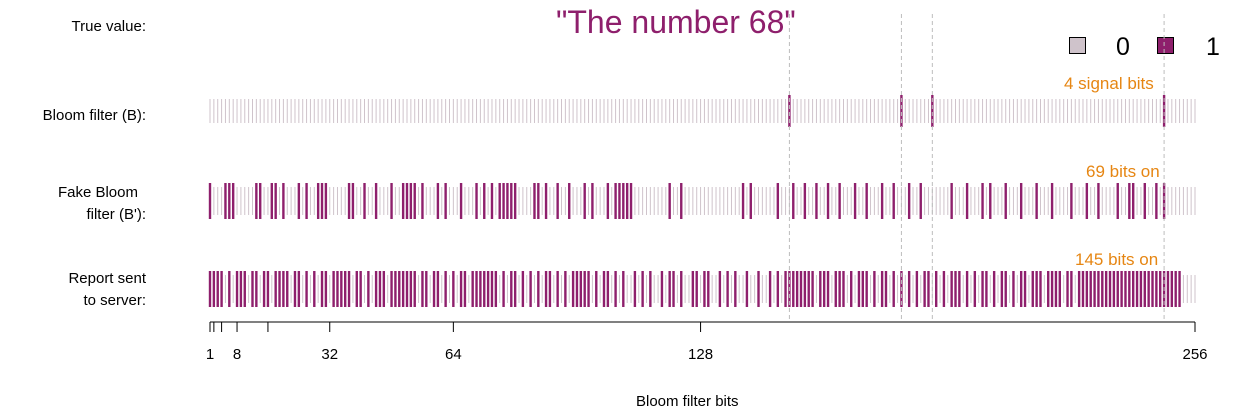 This screenshot has width=1233, height=413. I want to click on row-label-report-1: Report sent, so click(107, 278).